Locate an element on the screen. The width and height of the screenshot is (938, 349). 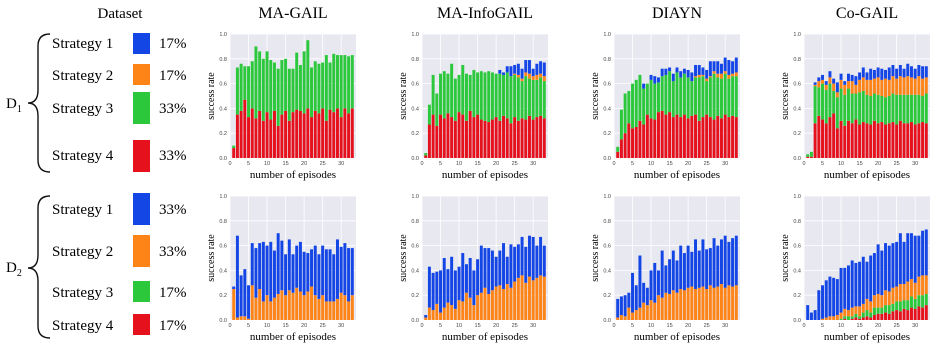
x-tick-label: 0 is located at coordinates (803, 326).